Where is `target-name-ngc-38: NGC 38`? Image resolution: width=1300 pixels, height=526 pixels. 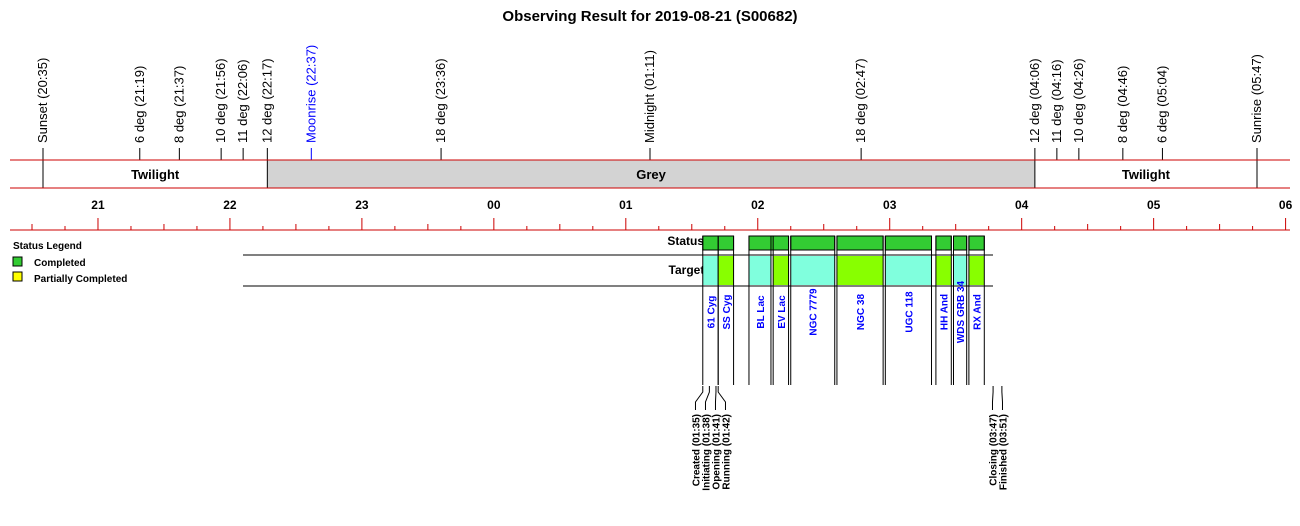
target-name-ngc-38: NGC 38 is located at coordinates (861, 312).